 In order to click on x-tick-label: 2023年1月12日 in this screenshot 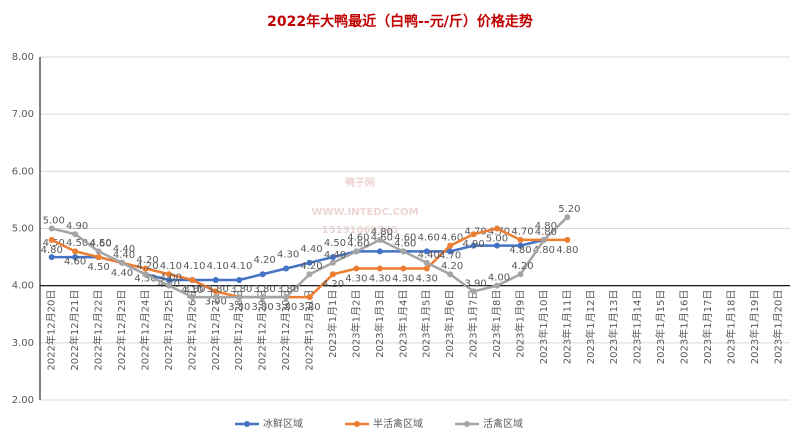, I will do `click(590, 327)`.